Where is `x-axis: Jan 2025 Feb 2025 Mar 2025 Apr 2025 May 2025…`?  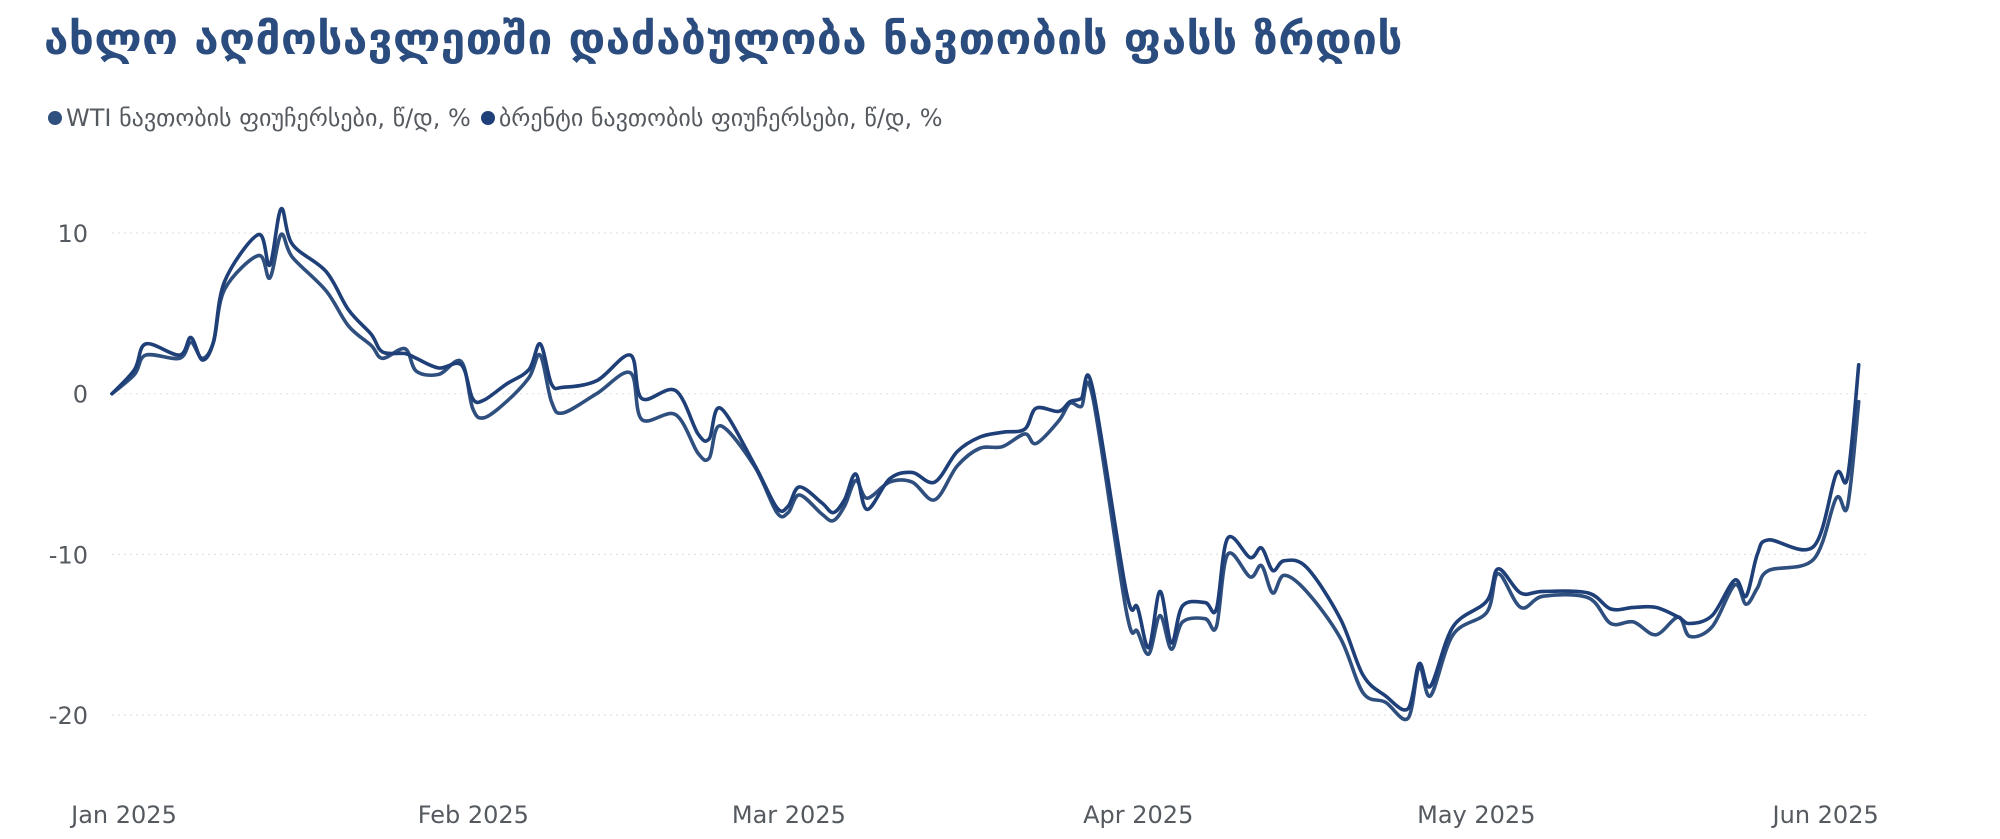
x-axis: Jan 2025 Feb 2025 Mar 2025 Apr 2025 May 2025… is located at coordinates (974, 815).